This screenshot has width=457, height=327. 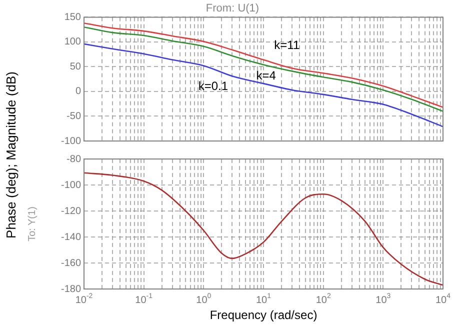 I want to click on annotation: k=4, so click(x=266, y=75).